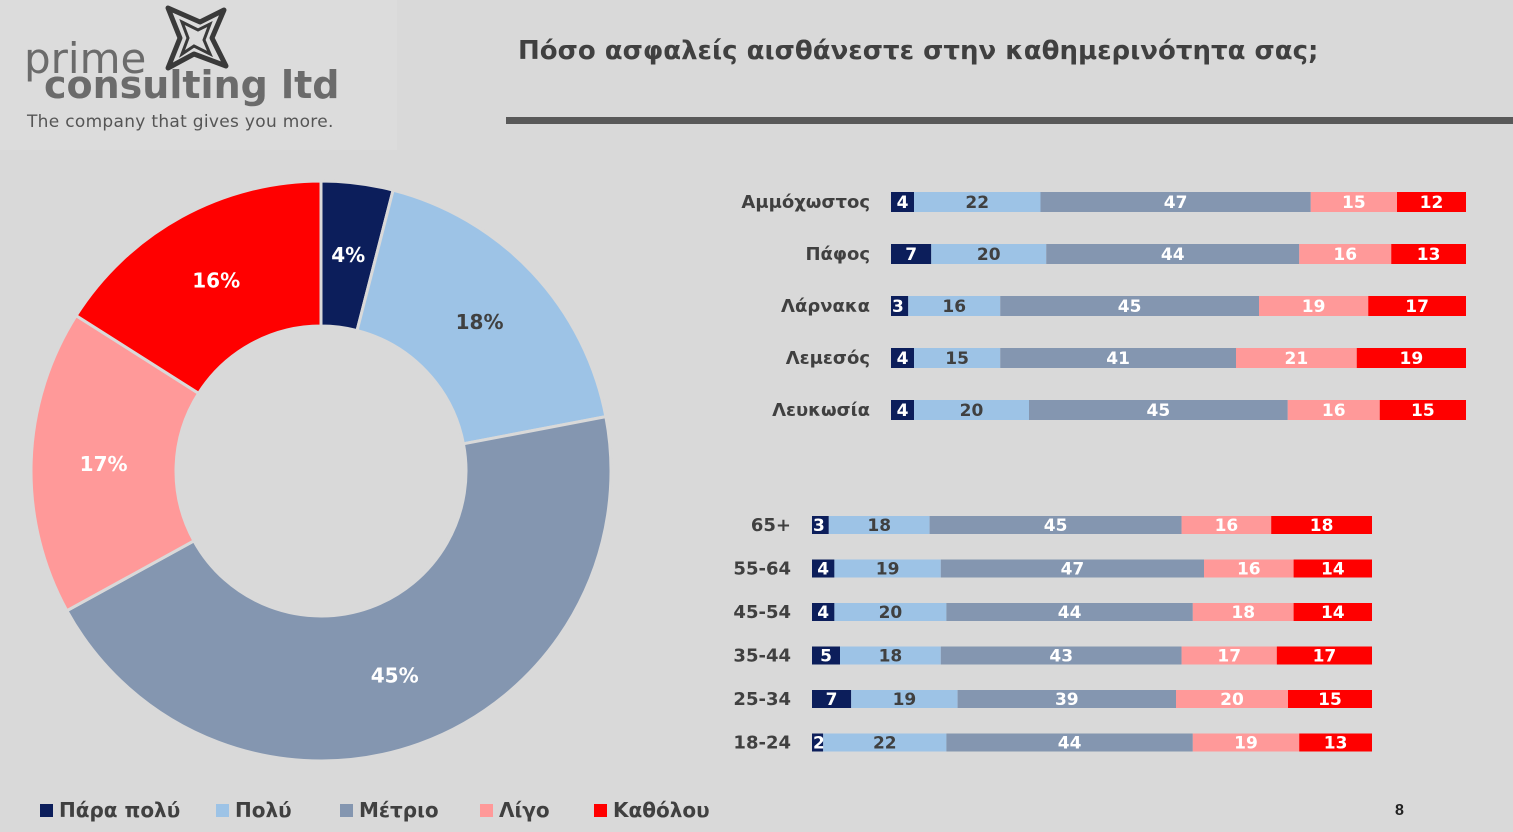 This screenshot has height=832, width=1513. I want to click on bar-value-label: 13, so click(1336, 744).